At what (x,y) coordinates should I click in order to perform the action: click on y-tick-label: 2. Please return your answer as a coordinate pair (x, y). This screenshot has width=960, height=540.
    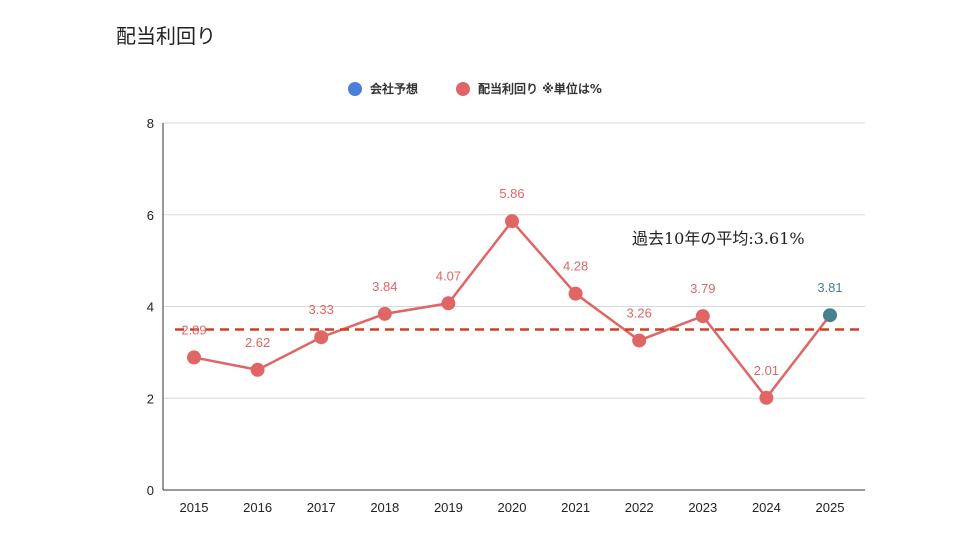
    Looking at the image, I should click on (150, 398).